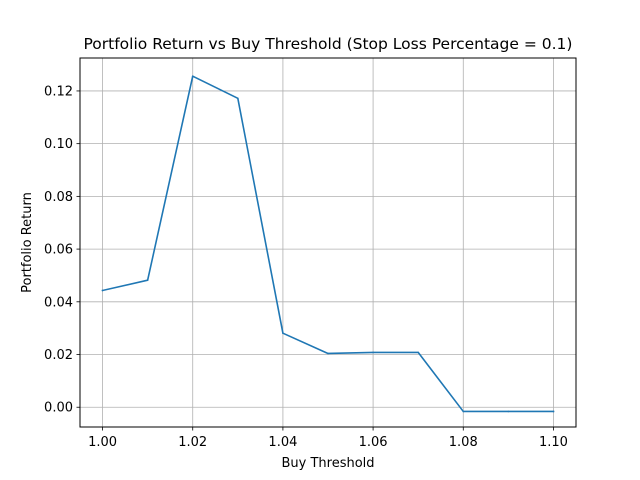 The width and height of the screenshot is (640, 480). Describe the element at coordinates (553, 442) in the screenshot. I see `x-tick-label: 1.10` at that location.